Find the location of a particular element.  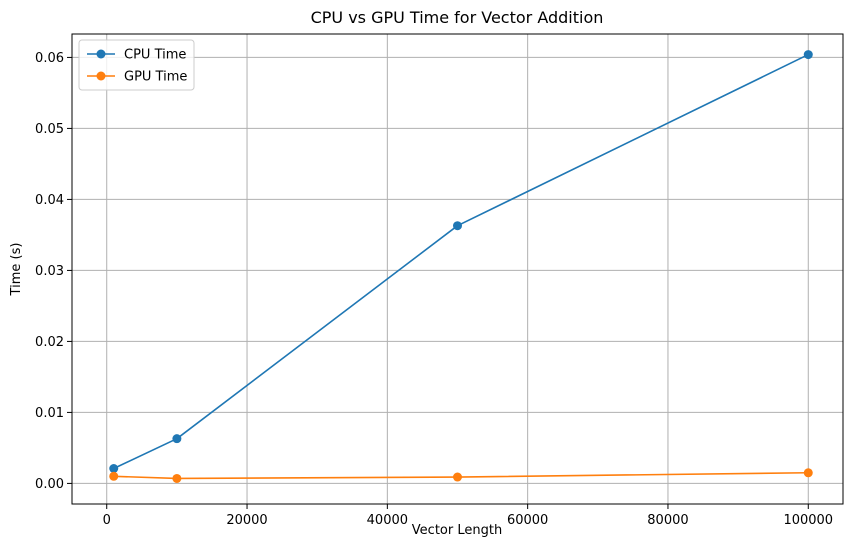

x-tick-label: 20000 is located at coordinates (246, 520).